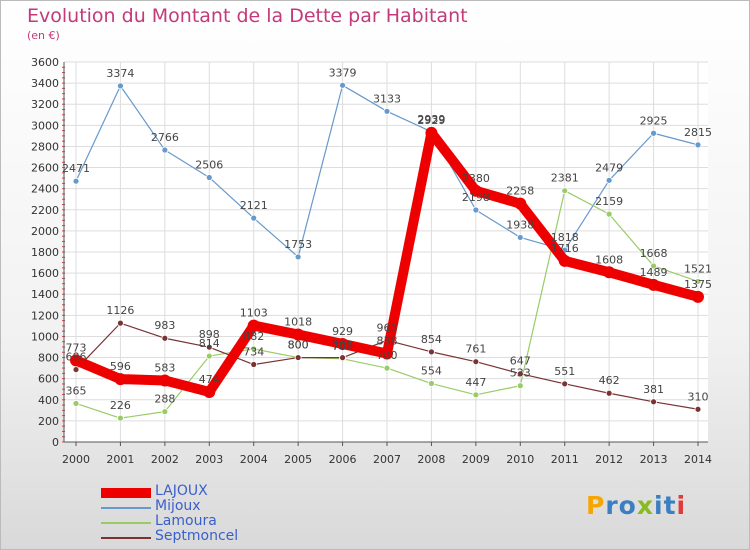 This screenshot has height=550, width=750. Describe the element at coordinates (476, 459) in the screenshot. I see `x-tick-label: 2009` at that location.